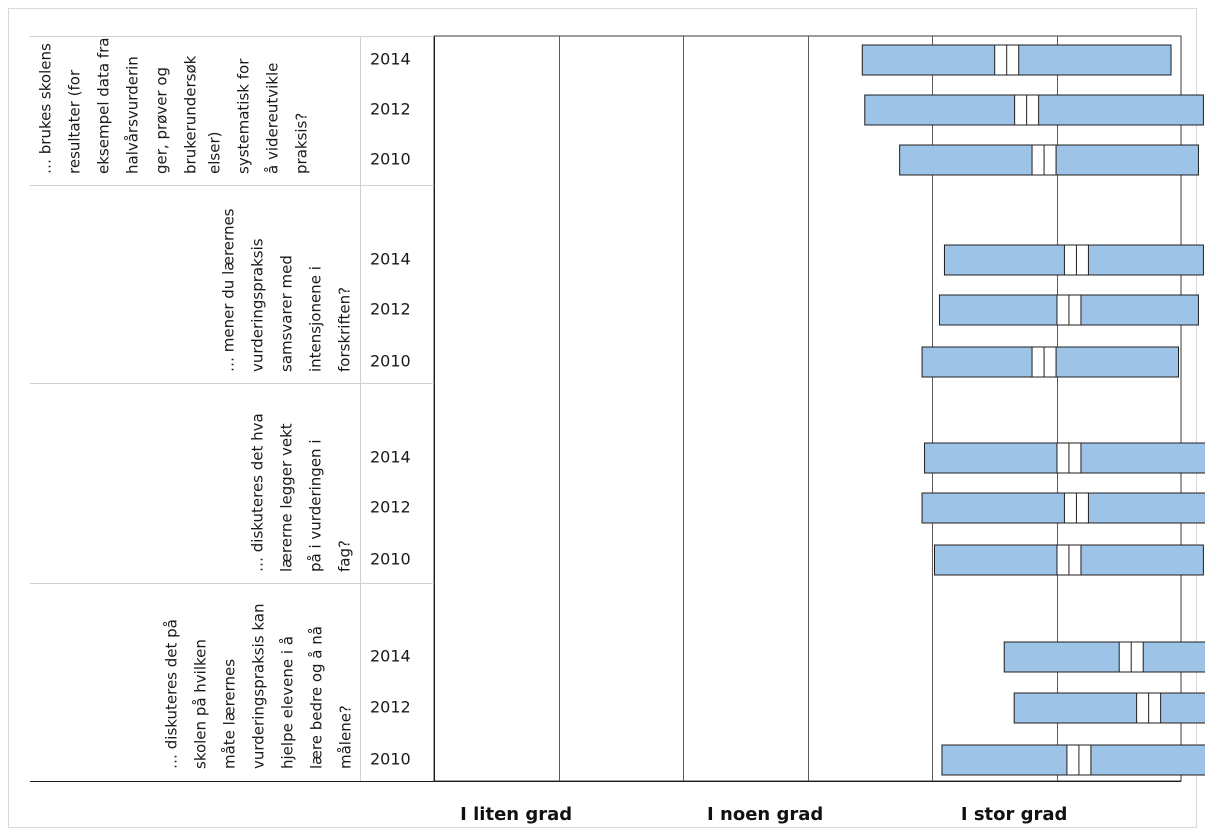 This screenshot has width=1205, height=836. I want to click on question-text-line: … diskuteres det hva, so click(258, 492).